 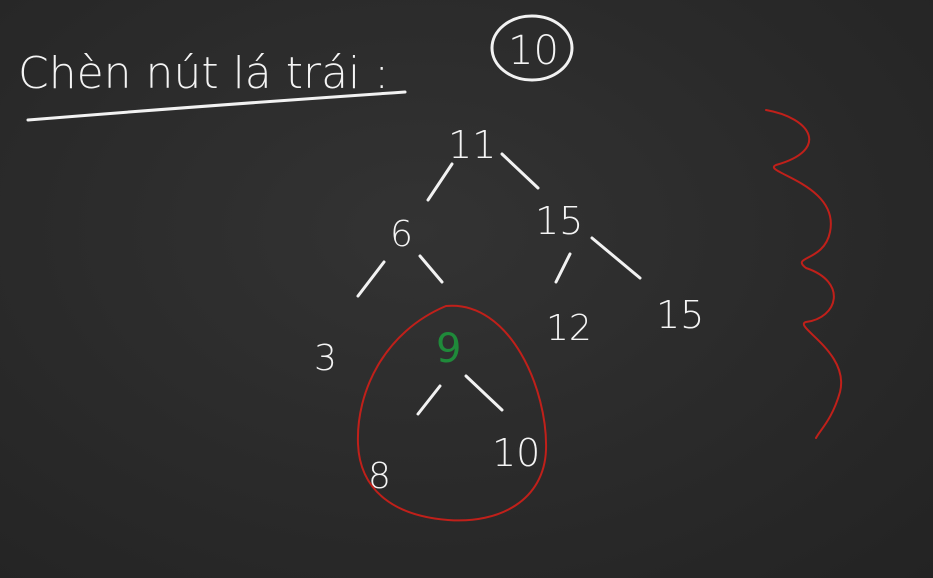 I want to click on node-left: 6, so click(x=401, y=234).